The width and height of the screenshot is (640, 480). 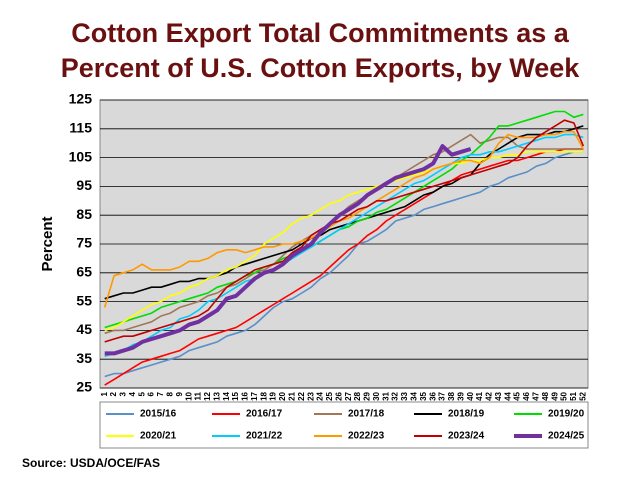 I want to click on x-tick-label: 7, so click(x=160, y=393).